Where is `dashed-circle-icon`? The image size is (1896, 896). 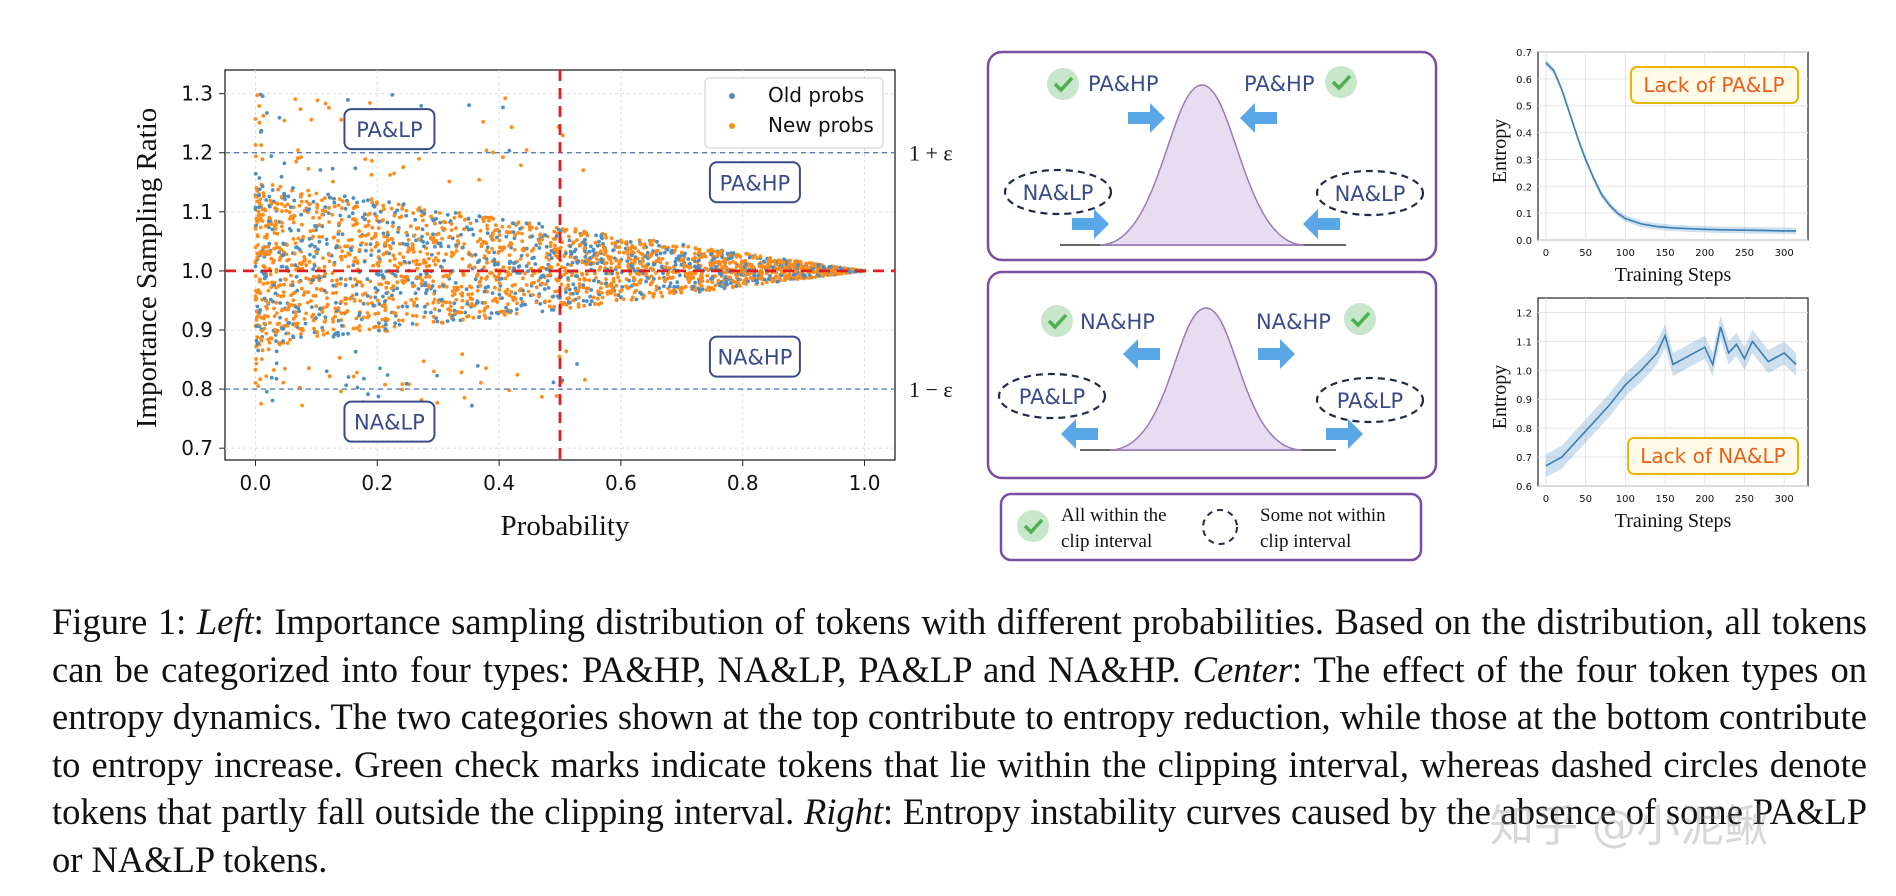
dashed-circle-icon is located at coordinates (1370, 400).